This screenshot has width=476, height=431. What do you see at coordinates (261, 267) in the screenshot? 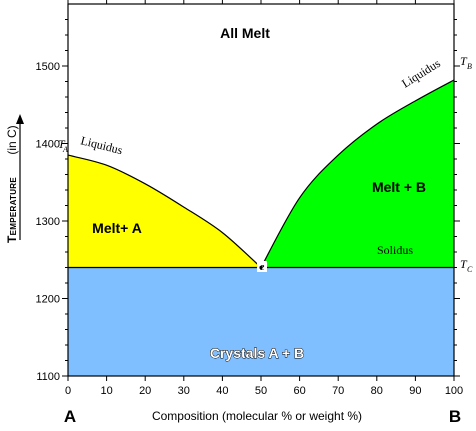
I see `eutectic-point` at bounding box center [261, 267].